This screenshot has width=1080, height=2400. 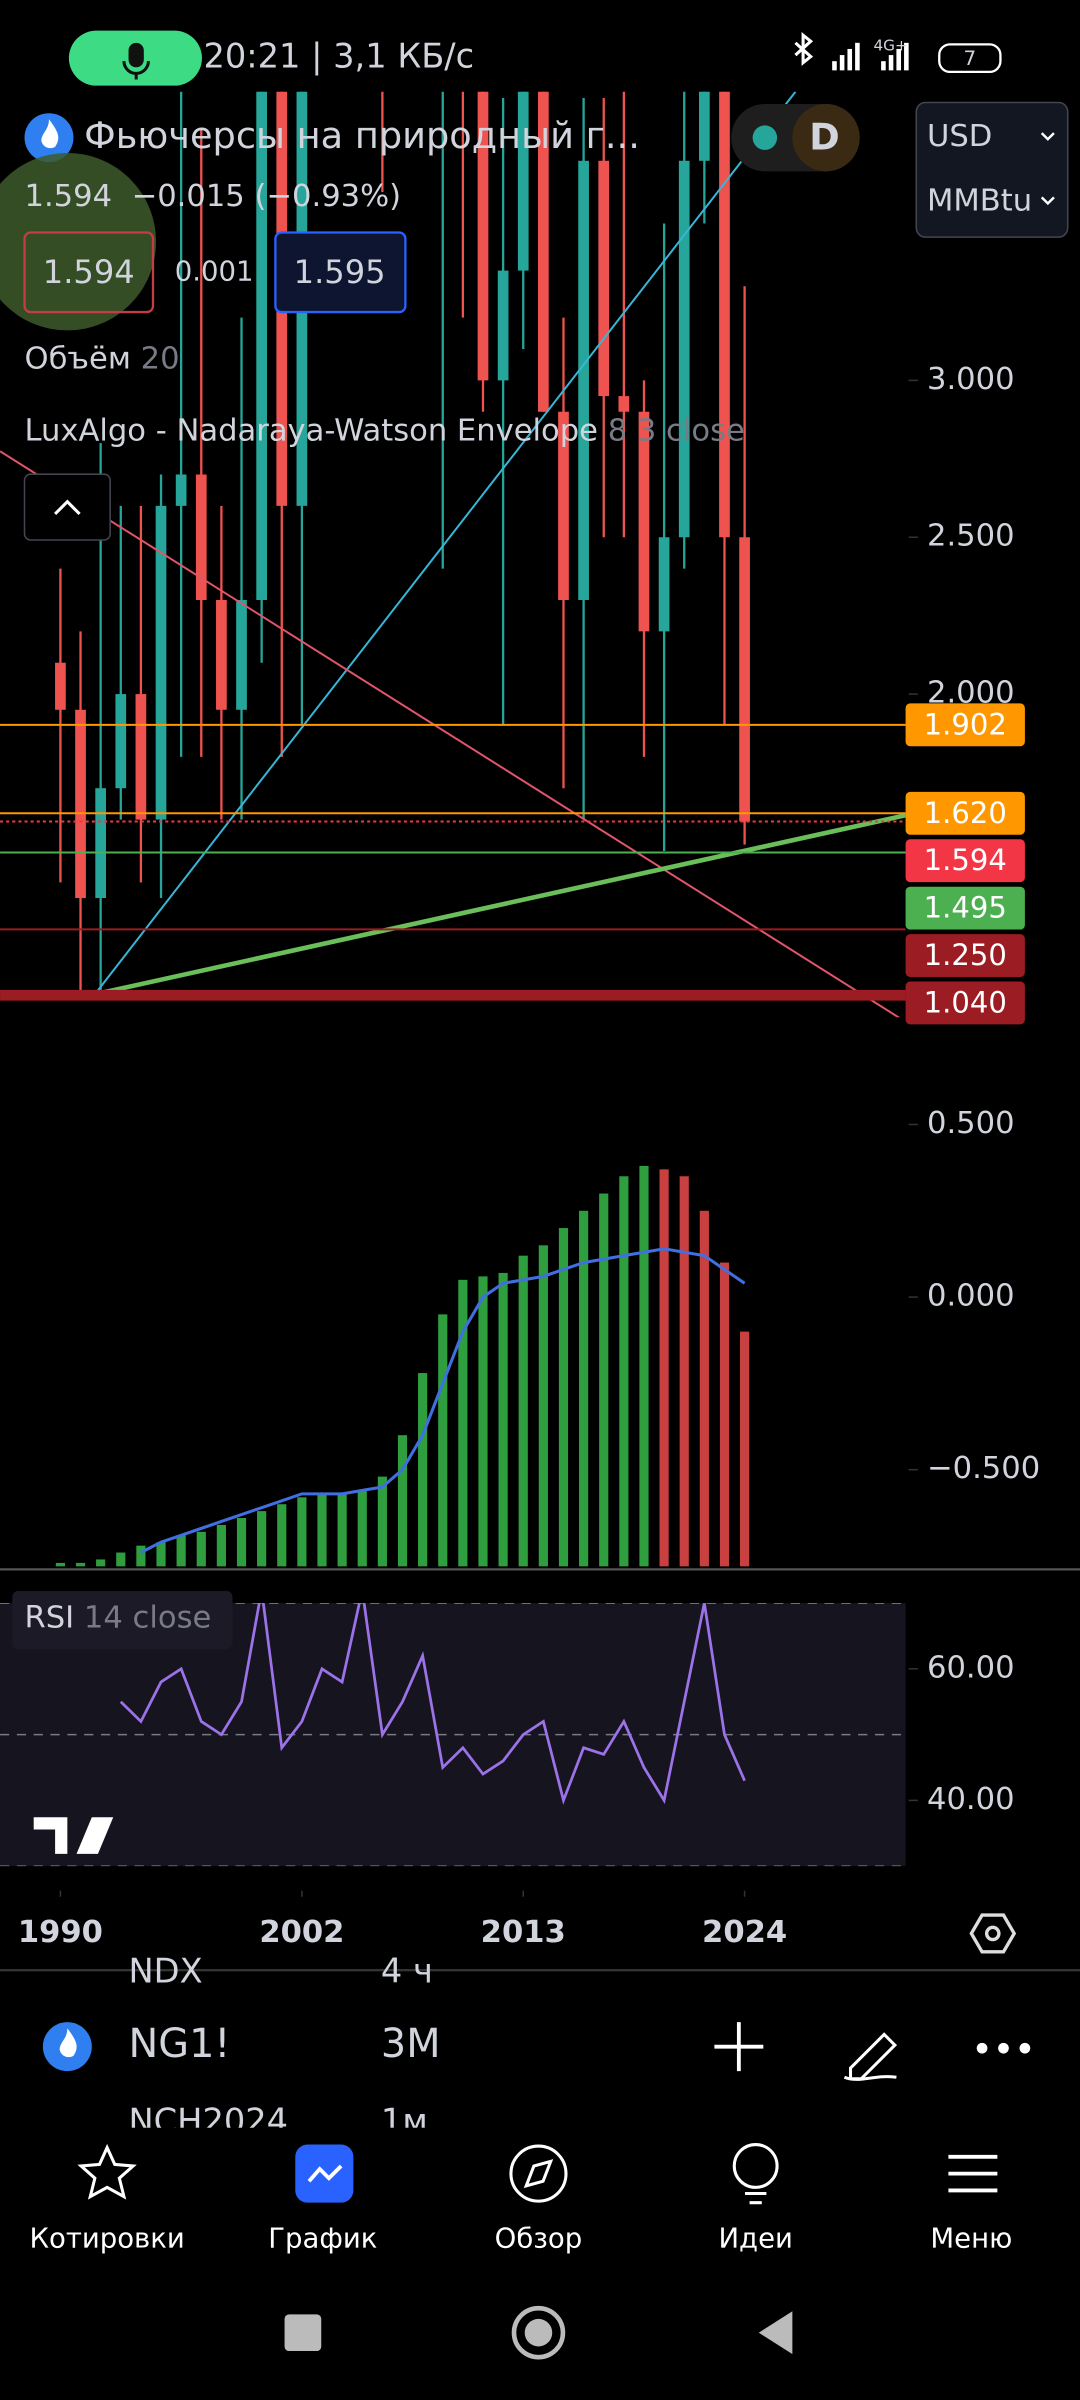 I want to click on last-price: 1.594, so click(x=69, y=196).